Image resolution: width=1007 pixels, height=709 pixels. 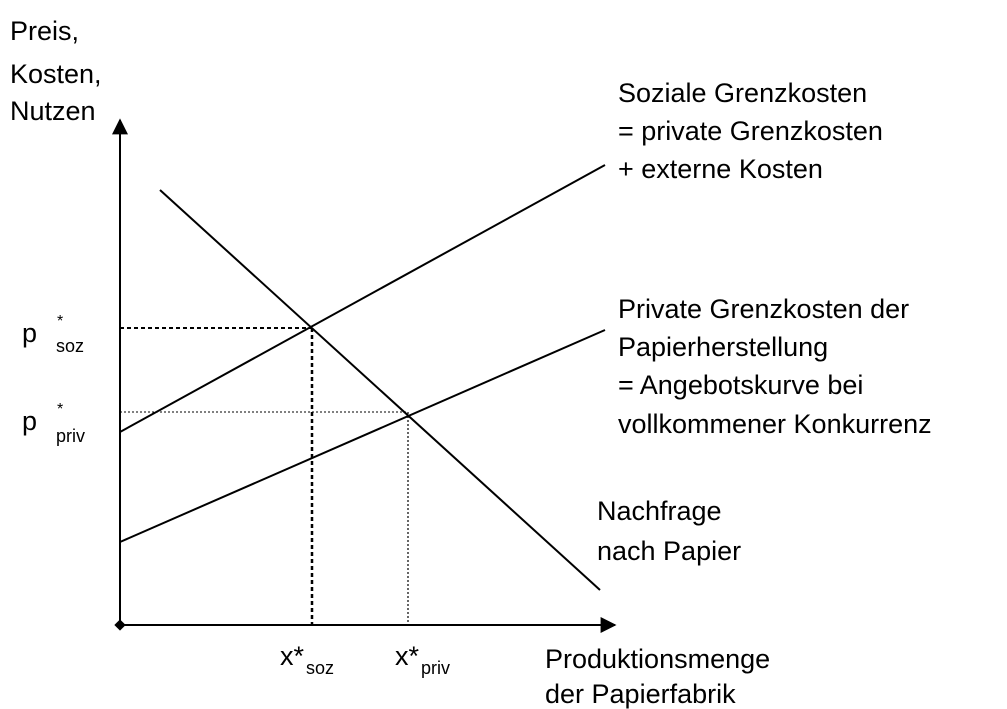 I want to click on price-label-sub: priv, so click(x=70, y=436).